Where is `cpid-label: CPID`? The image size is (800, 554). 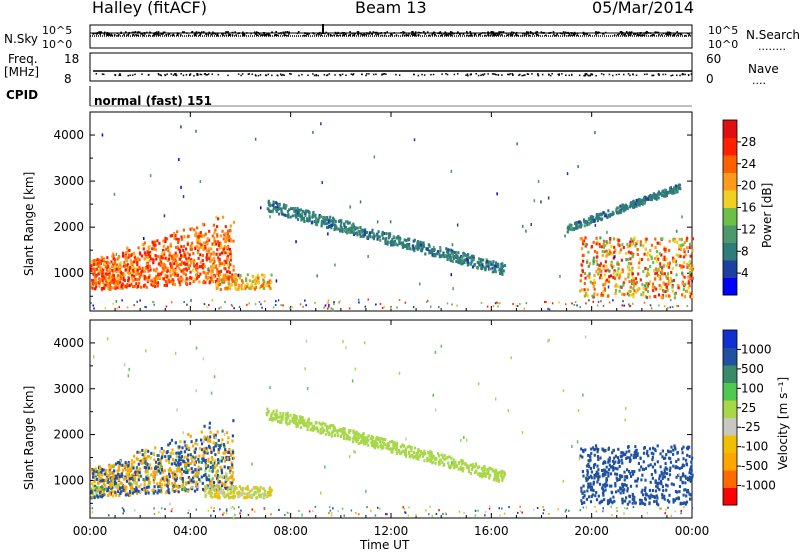
cpid-label: CPID is located at coordinates (22, 95).